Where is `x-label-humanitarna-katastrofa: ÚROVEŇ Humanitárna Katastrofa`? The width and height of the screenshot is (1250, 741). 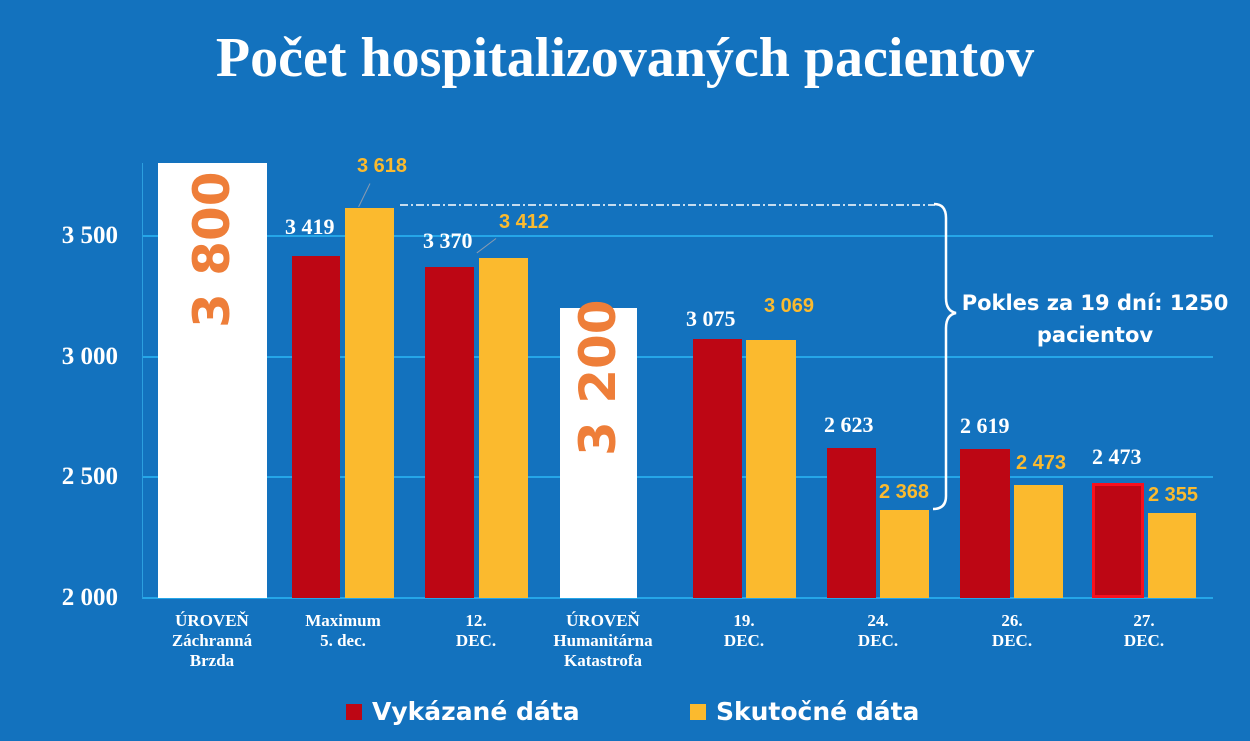 x-label-humanitarna-katastrofa: ÚROVEŇ Humanitárna Katastrofa is located at coordinates (603, 640).